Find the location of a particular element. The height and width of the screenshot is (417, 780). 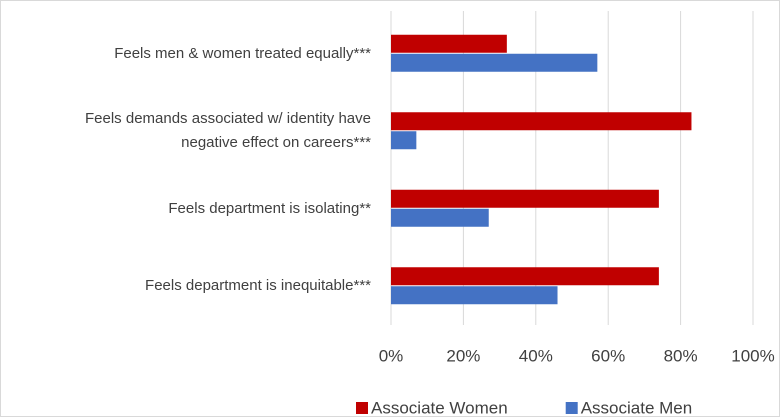

legend-label: Associate Women is located at coordinates (439, 407).